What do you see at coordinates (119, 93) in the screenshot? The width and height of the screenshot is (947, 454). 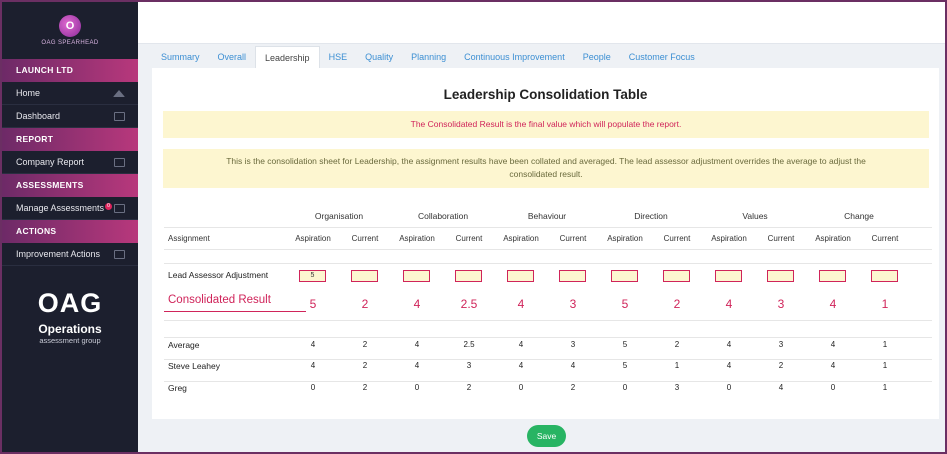 I see `home-icon` at bounding box center [119, 93].